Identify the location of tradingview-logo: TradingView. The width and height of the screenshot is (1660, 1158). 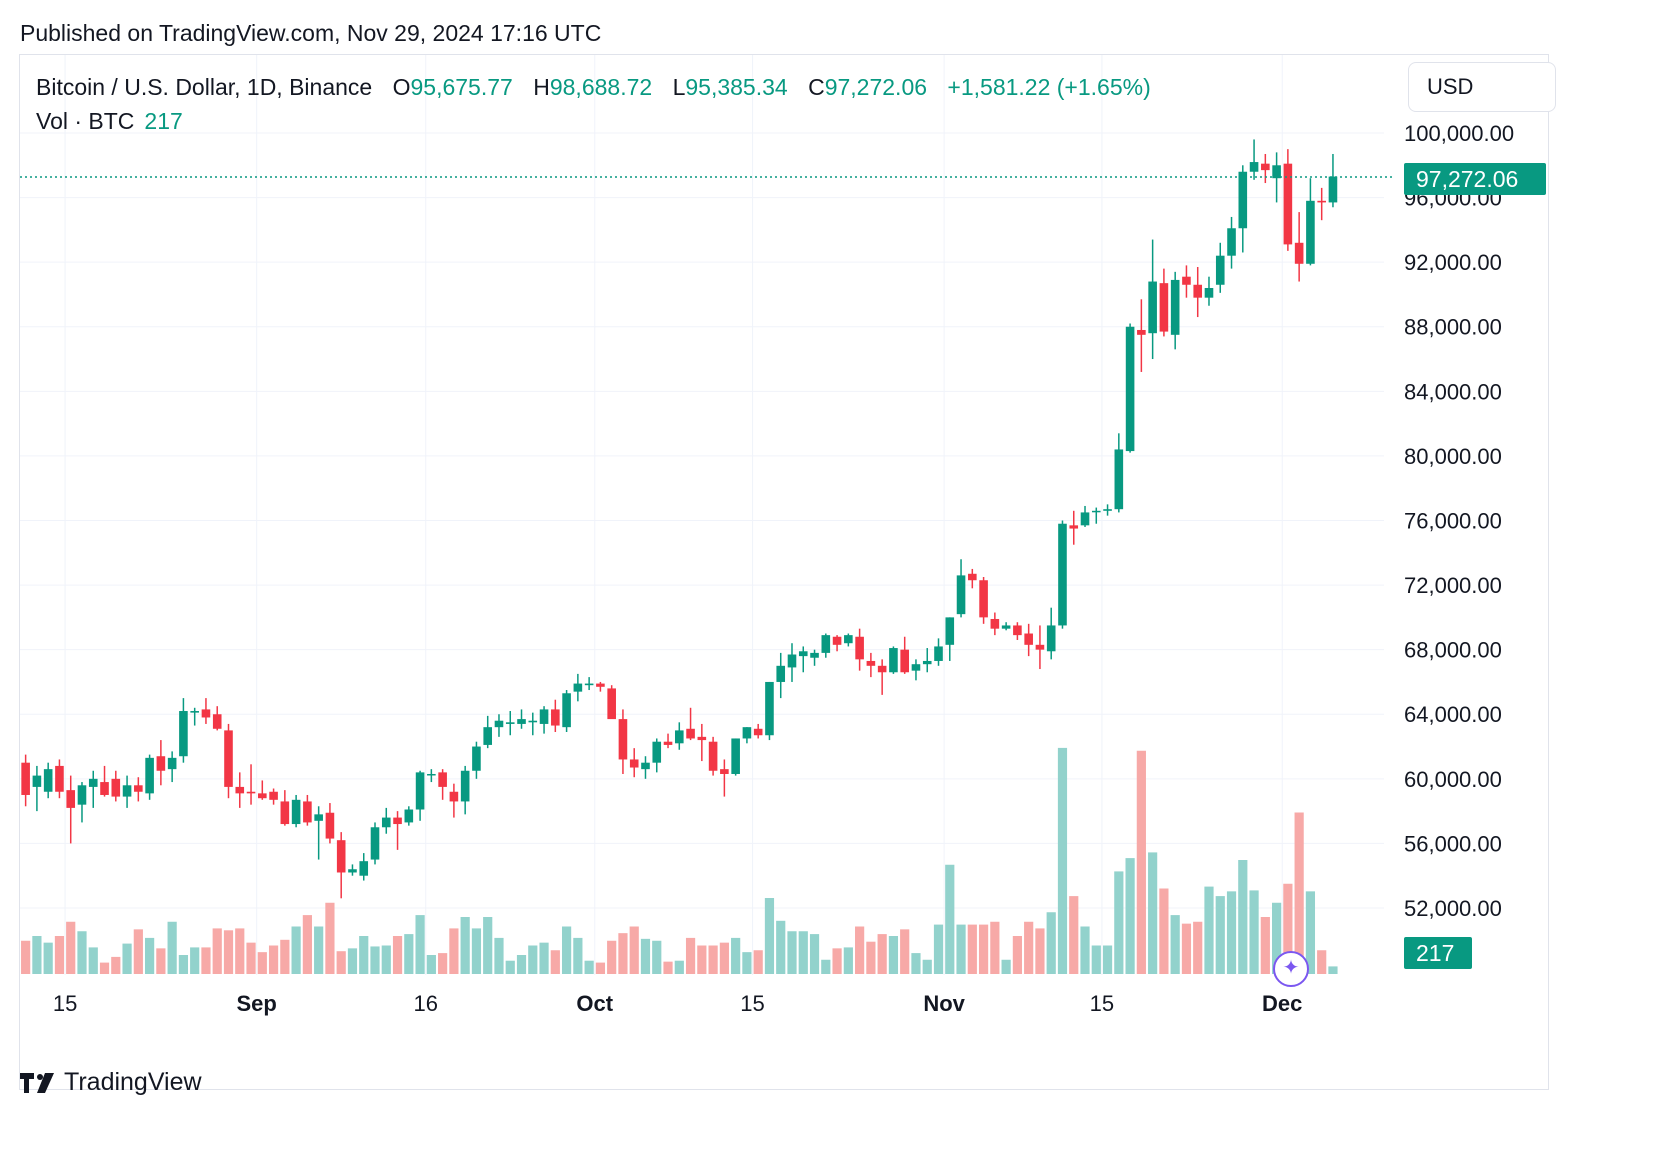
(111, 1082).